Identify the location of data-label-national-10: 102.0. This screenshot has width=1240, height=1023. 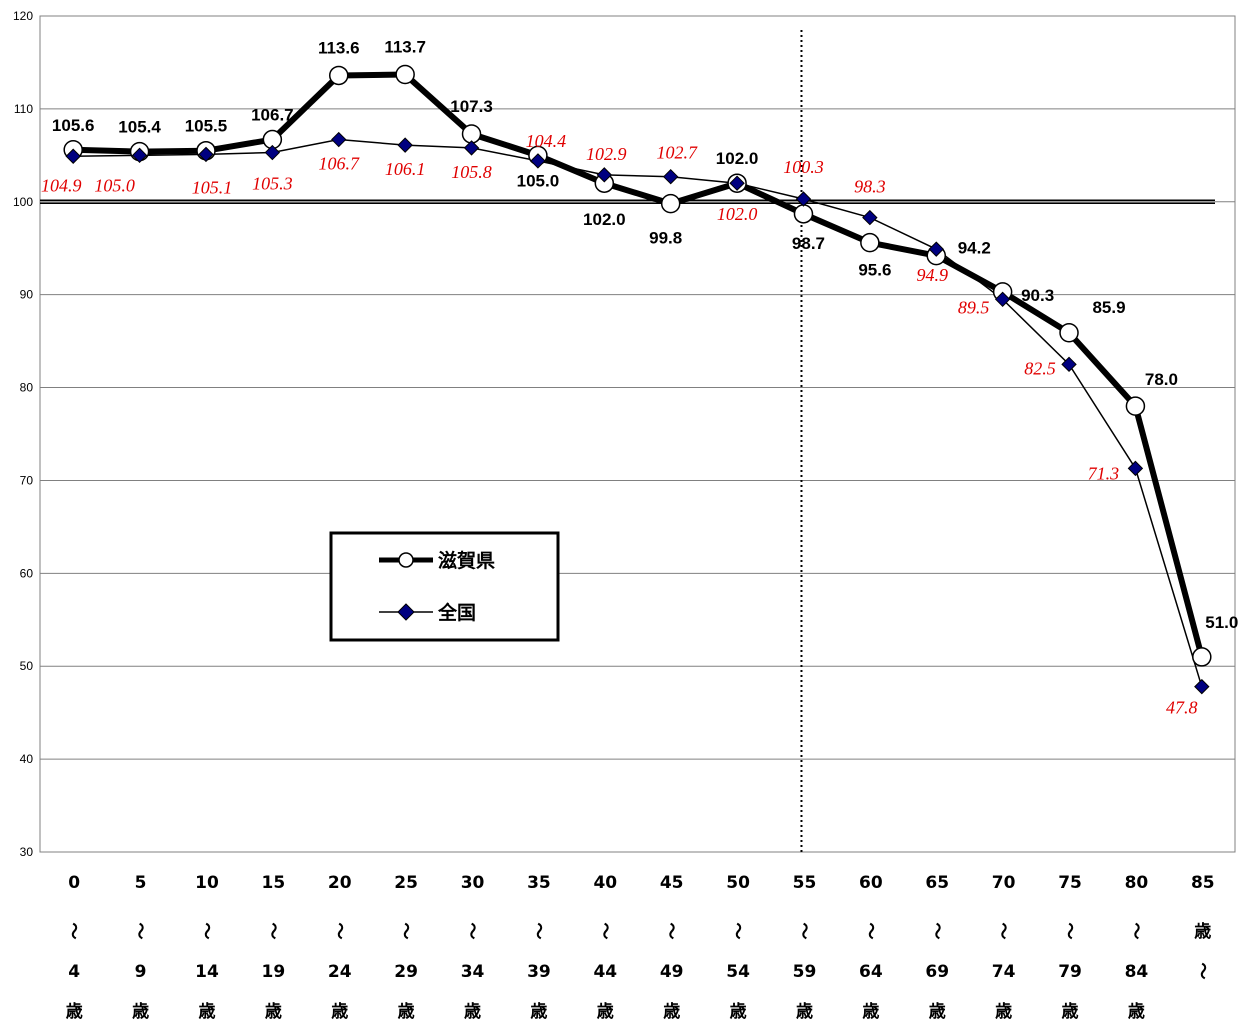
(737, 214).